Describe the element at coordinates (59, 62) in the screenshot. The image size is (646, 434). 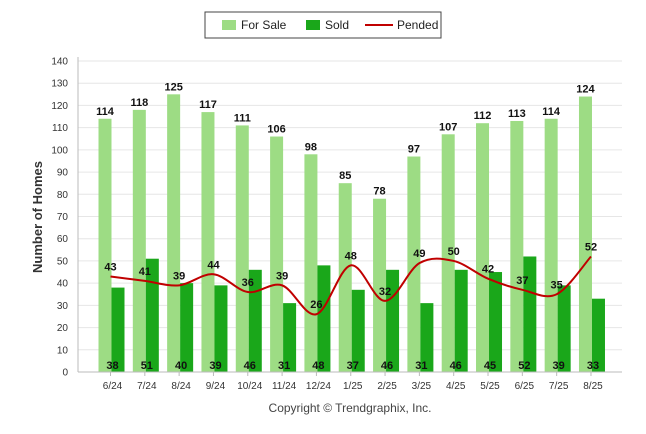
I see `y-tick-label: 140` at that location.